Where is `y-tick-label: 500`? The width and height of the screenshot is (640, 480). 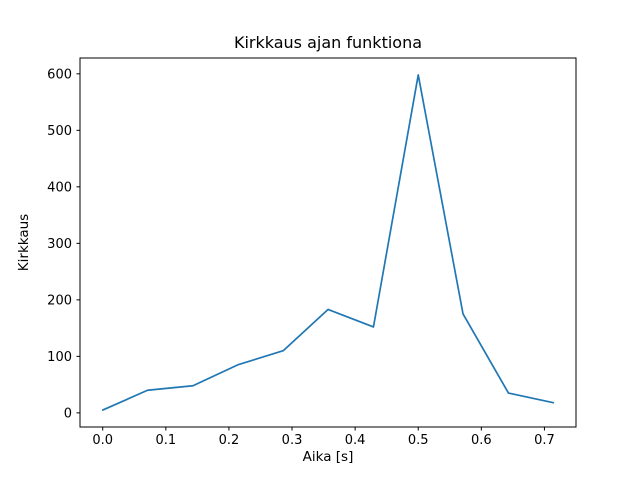
y-tick-label: 500 is located at coordinates (59, 131).